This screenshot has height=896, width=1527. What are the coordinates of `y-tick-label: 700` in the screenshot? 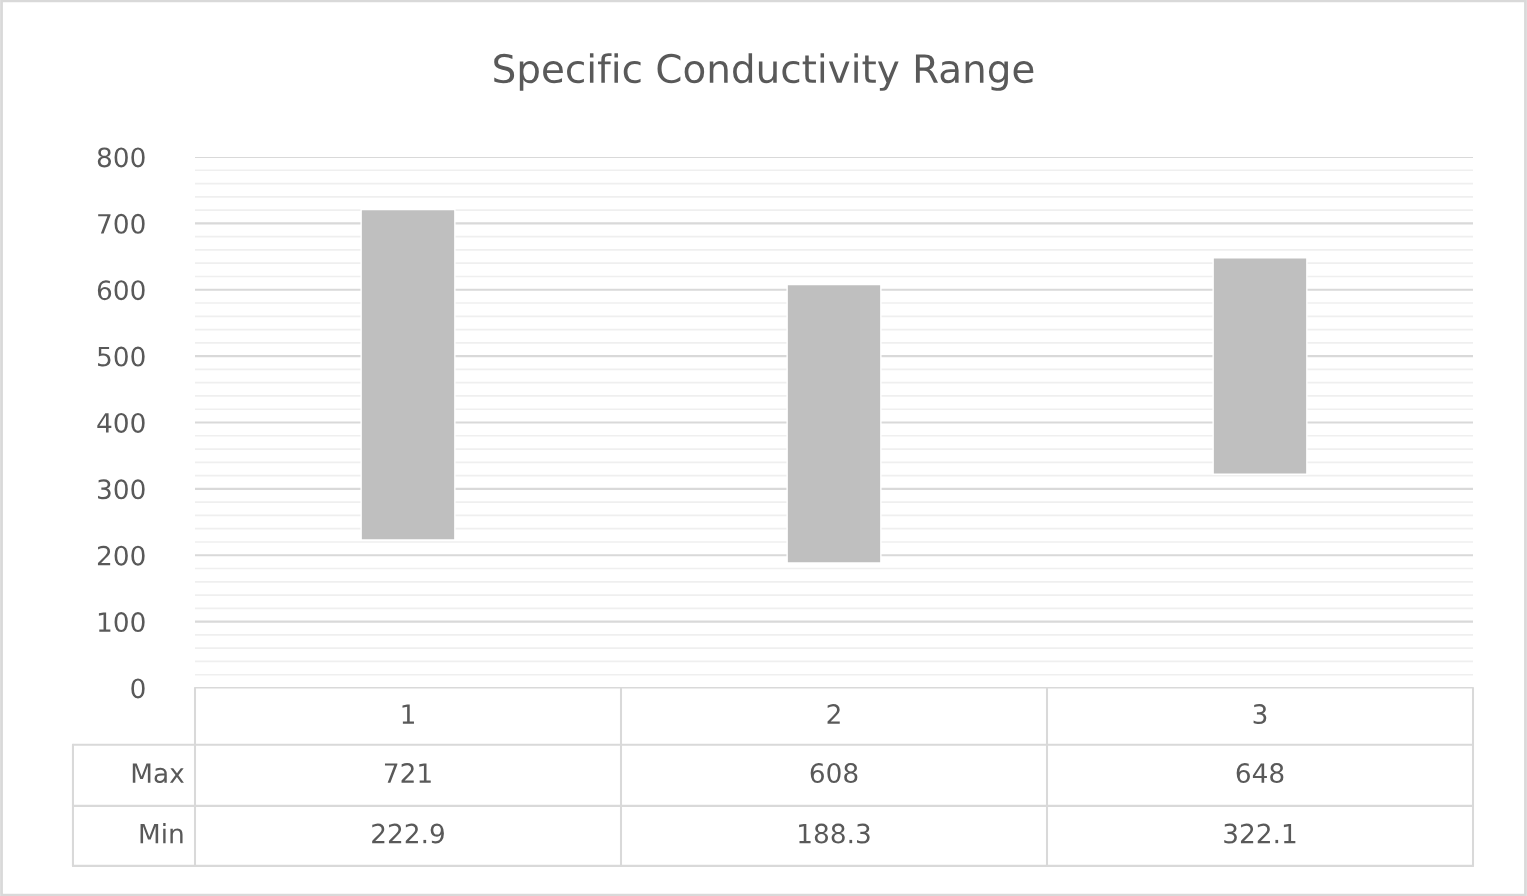 It's located at (121, 223).